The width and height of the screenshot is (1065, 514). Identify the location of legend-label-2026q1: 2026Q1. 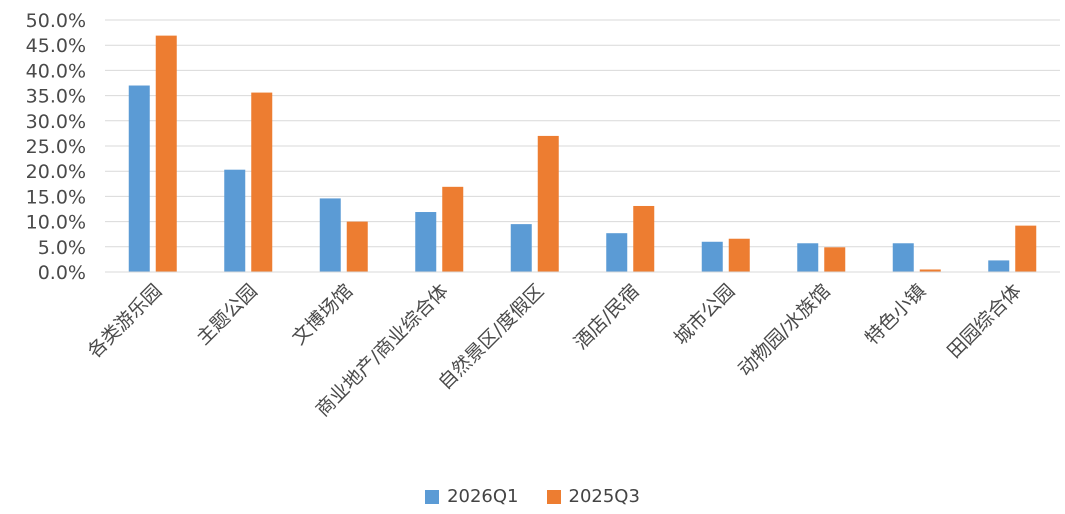
(483, 496).